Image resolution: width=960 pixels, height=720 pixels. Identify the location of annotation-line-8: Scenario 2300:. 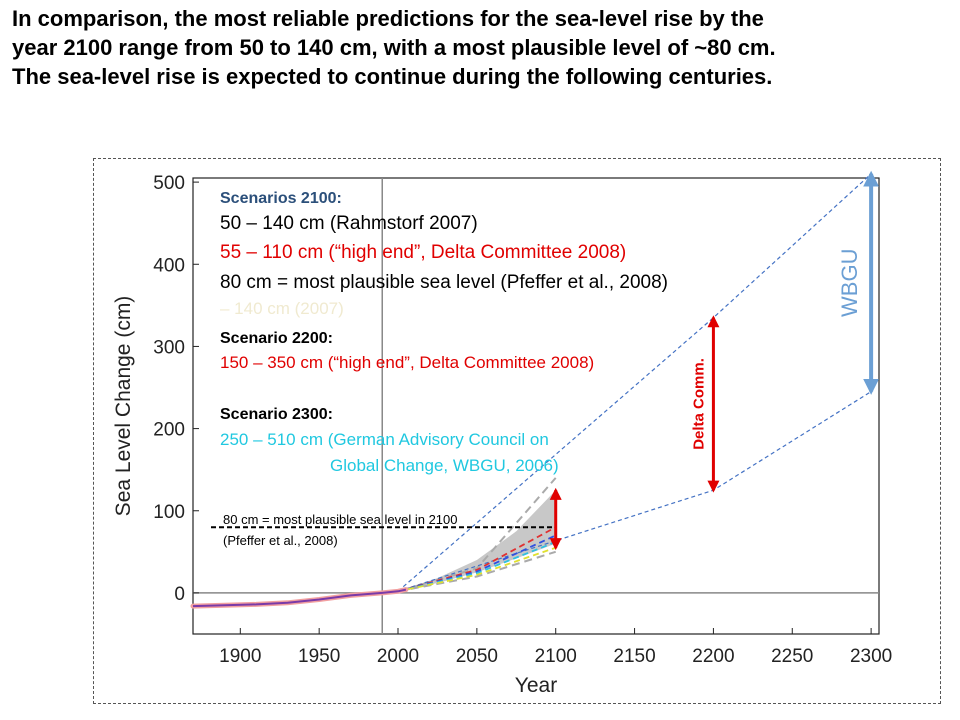
(276, 414).